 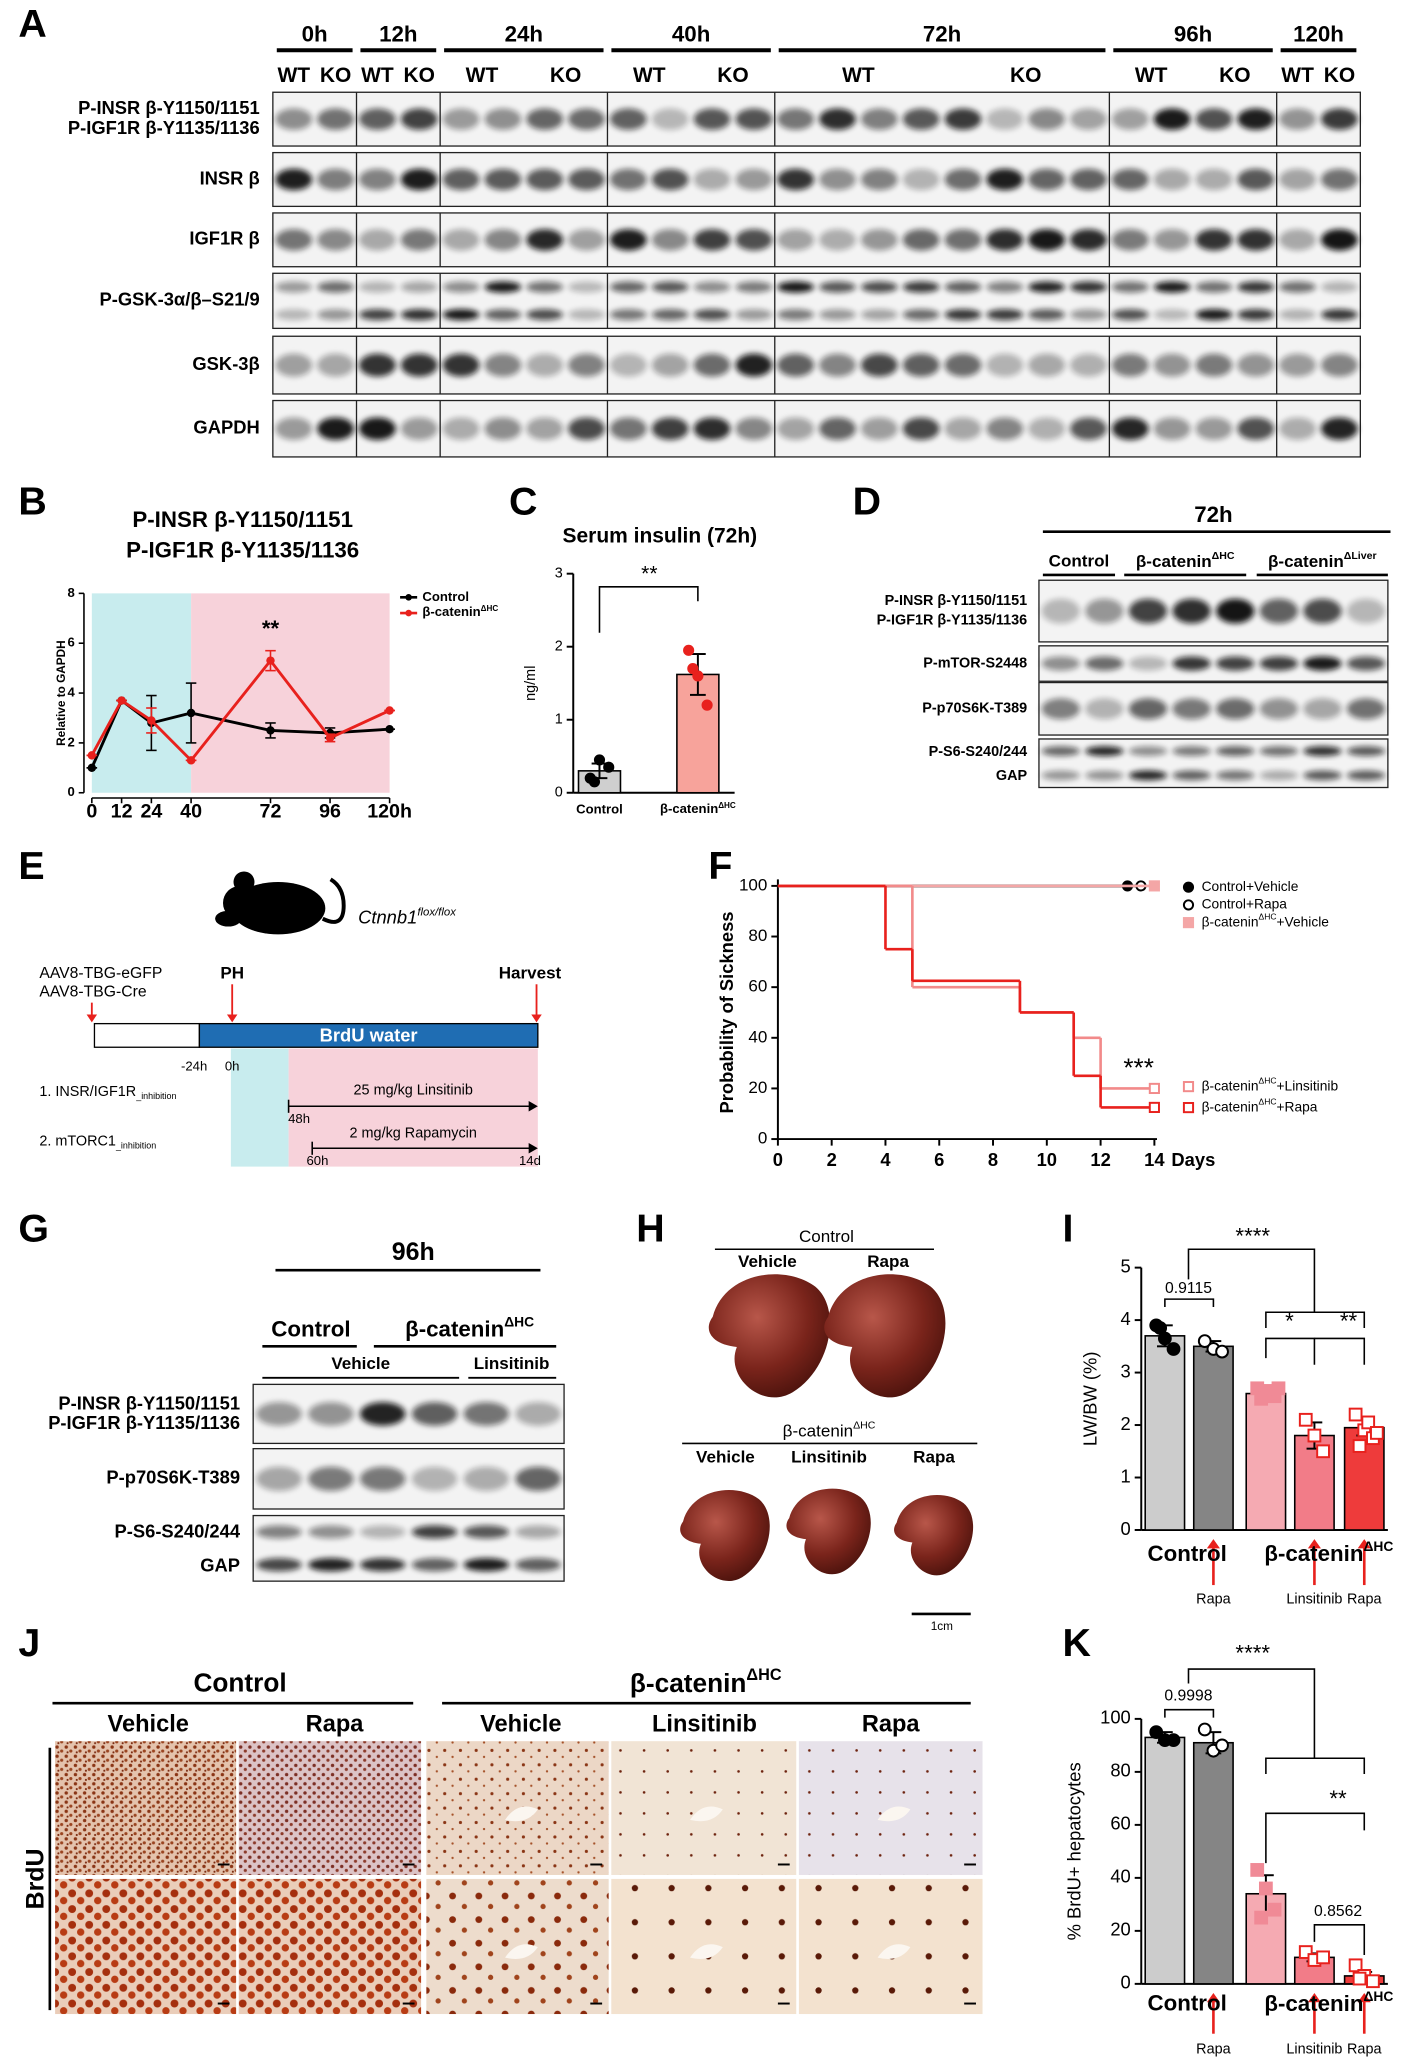 What do you see at coordinates (829, 1456) in the screenshot?
I see `treatment-label: Linsitinib` at bounding box center [829, 1456].